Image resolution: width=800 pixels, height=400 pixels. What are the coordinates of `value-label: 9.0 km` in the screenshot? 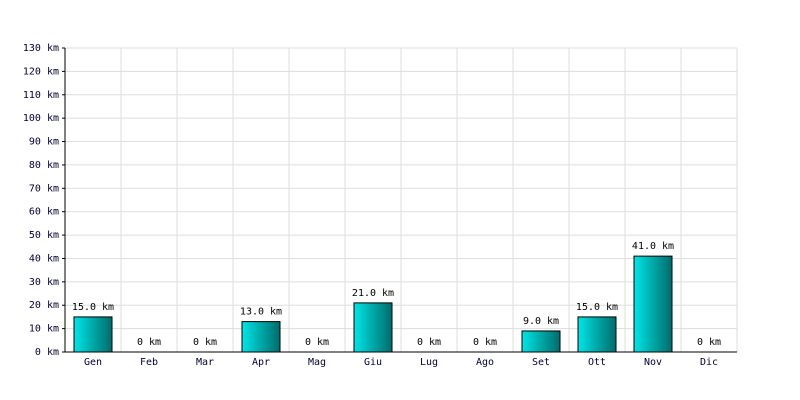 It's located at (541, 321).